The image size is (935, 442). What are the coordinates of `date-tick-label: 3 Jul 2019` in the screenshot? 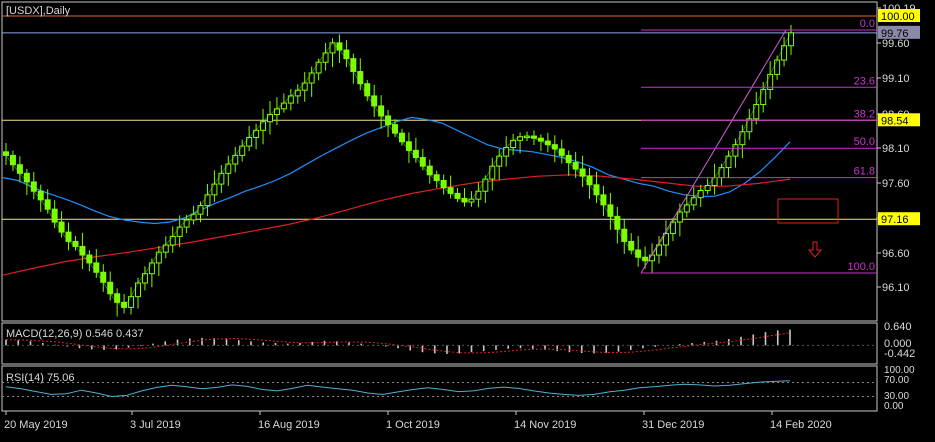 It's located at (155, 425).